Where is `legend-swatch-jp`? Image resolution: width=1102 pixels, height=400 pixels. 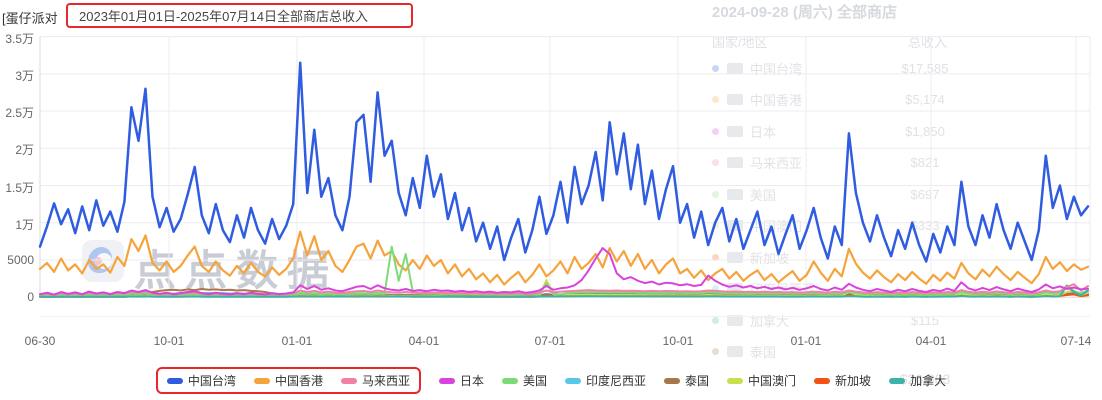
legend-swatch-jp is located at coordinates (446, 380).